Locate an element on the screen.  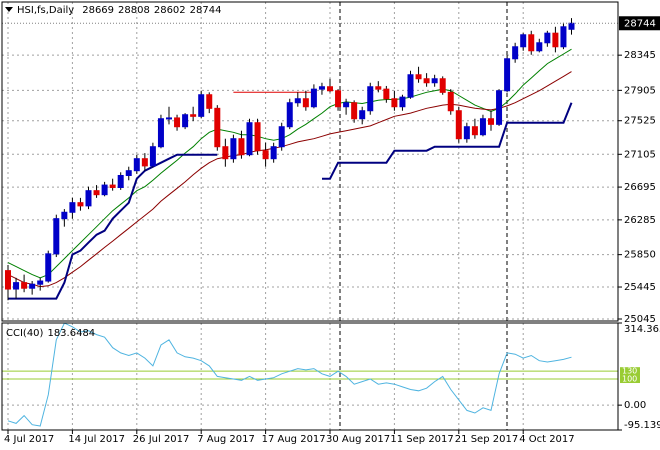
level-label-box is located at coordinates (630, 371).